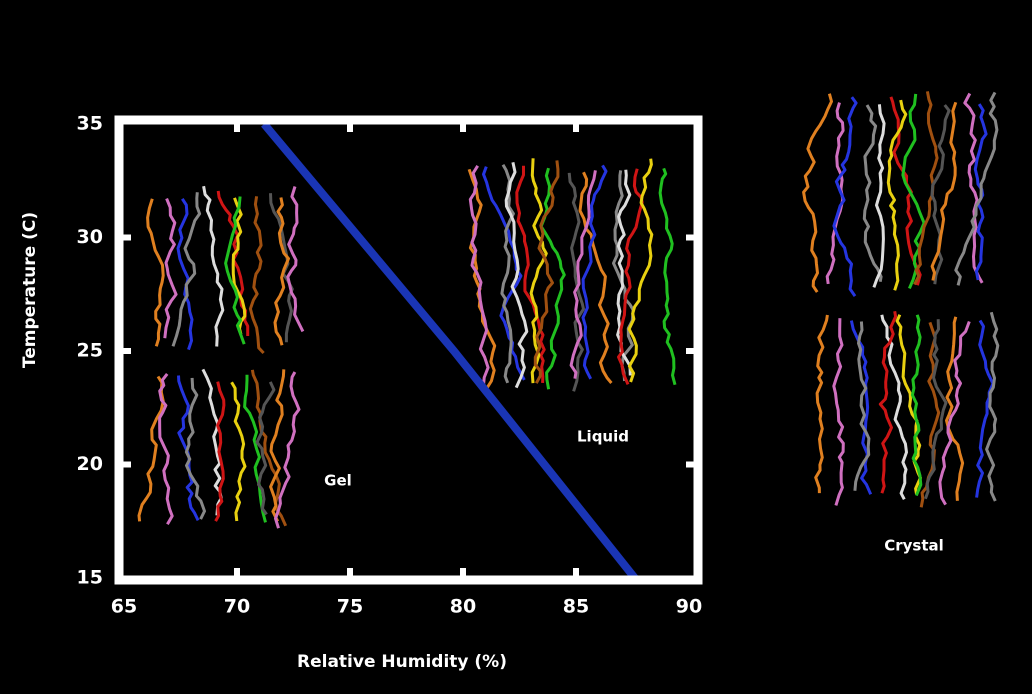 The height and width of the screenshot is (694, 1032). Describe the element at coordinates (90, 124) in the screenshot. I see `y-tick-label: 35` at that location.